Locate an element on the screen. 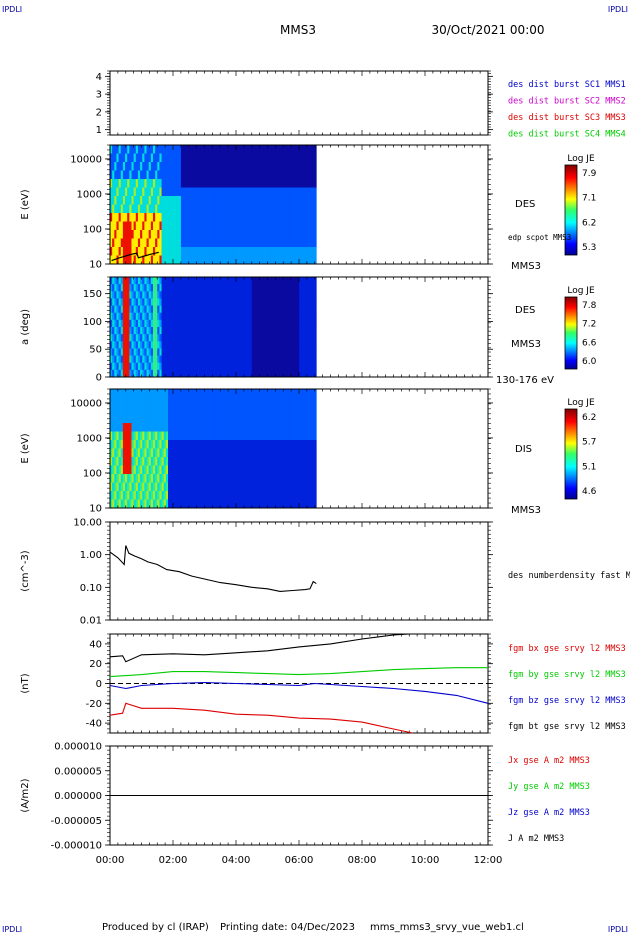 This screenshot has width=630, height=934. colorbar is located at coordinates (571, 454).